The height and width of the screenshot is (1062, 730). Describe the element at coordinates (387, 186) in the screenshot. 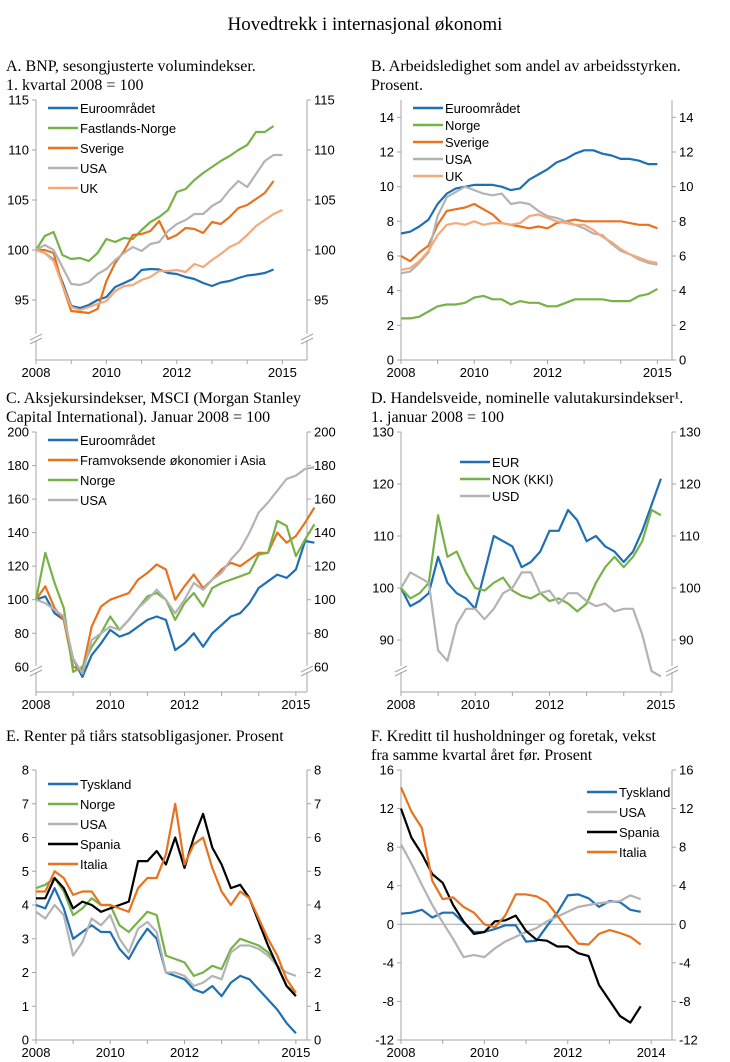

I see `y-tick-label-left: 10` at that location.